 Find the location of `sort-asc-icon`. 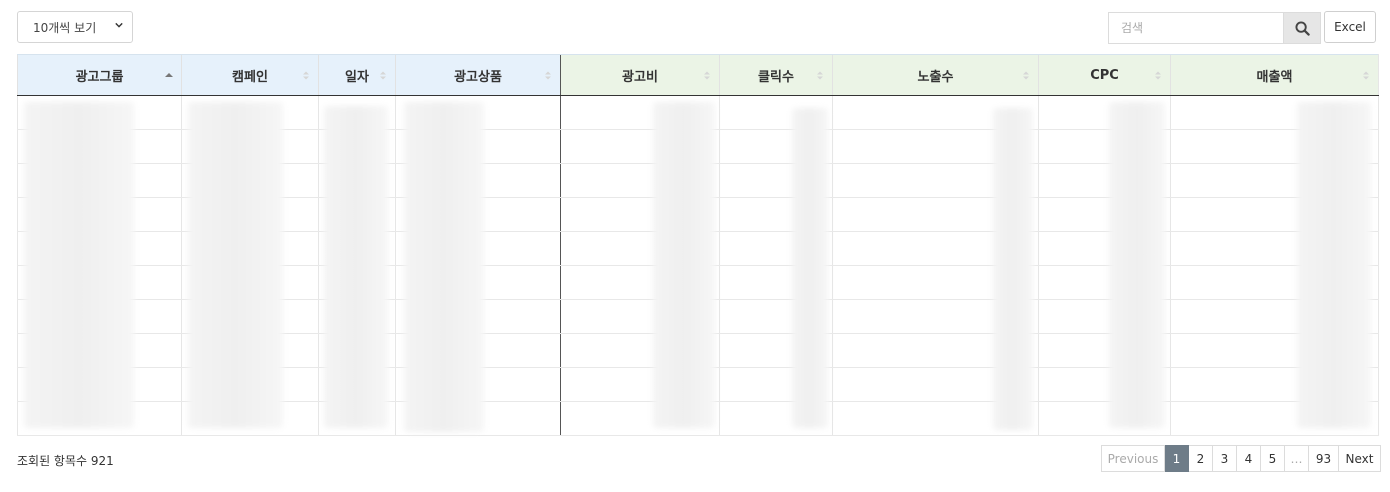

sort-asc-icon is located at coordinates (169, 75).